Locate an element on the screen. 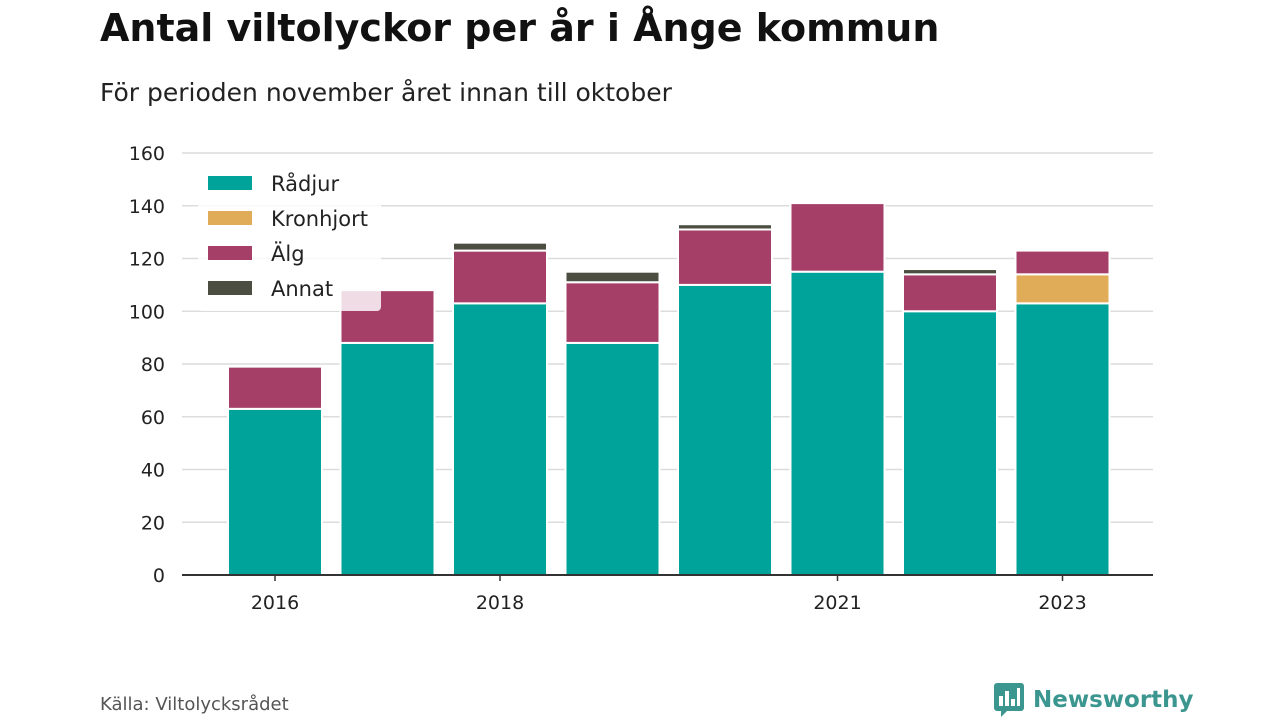  x-tick-label: 2018 is located at coordinates (500, 603).